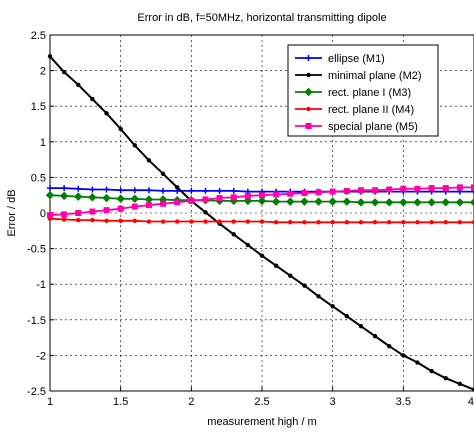  Describe the element at coordinates (261, 422) in the screenshot. I see `x-axis-title: measurement high / m` at that location.